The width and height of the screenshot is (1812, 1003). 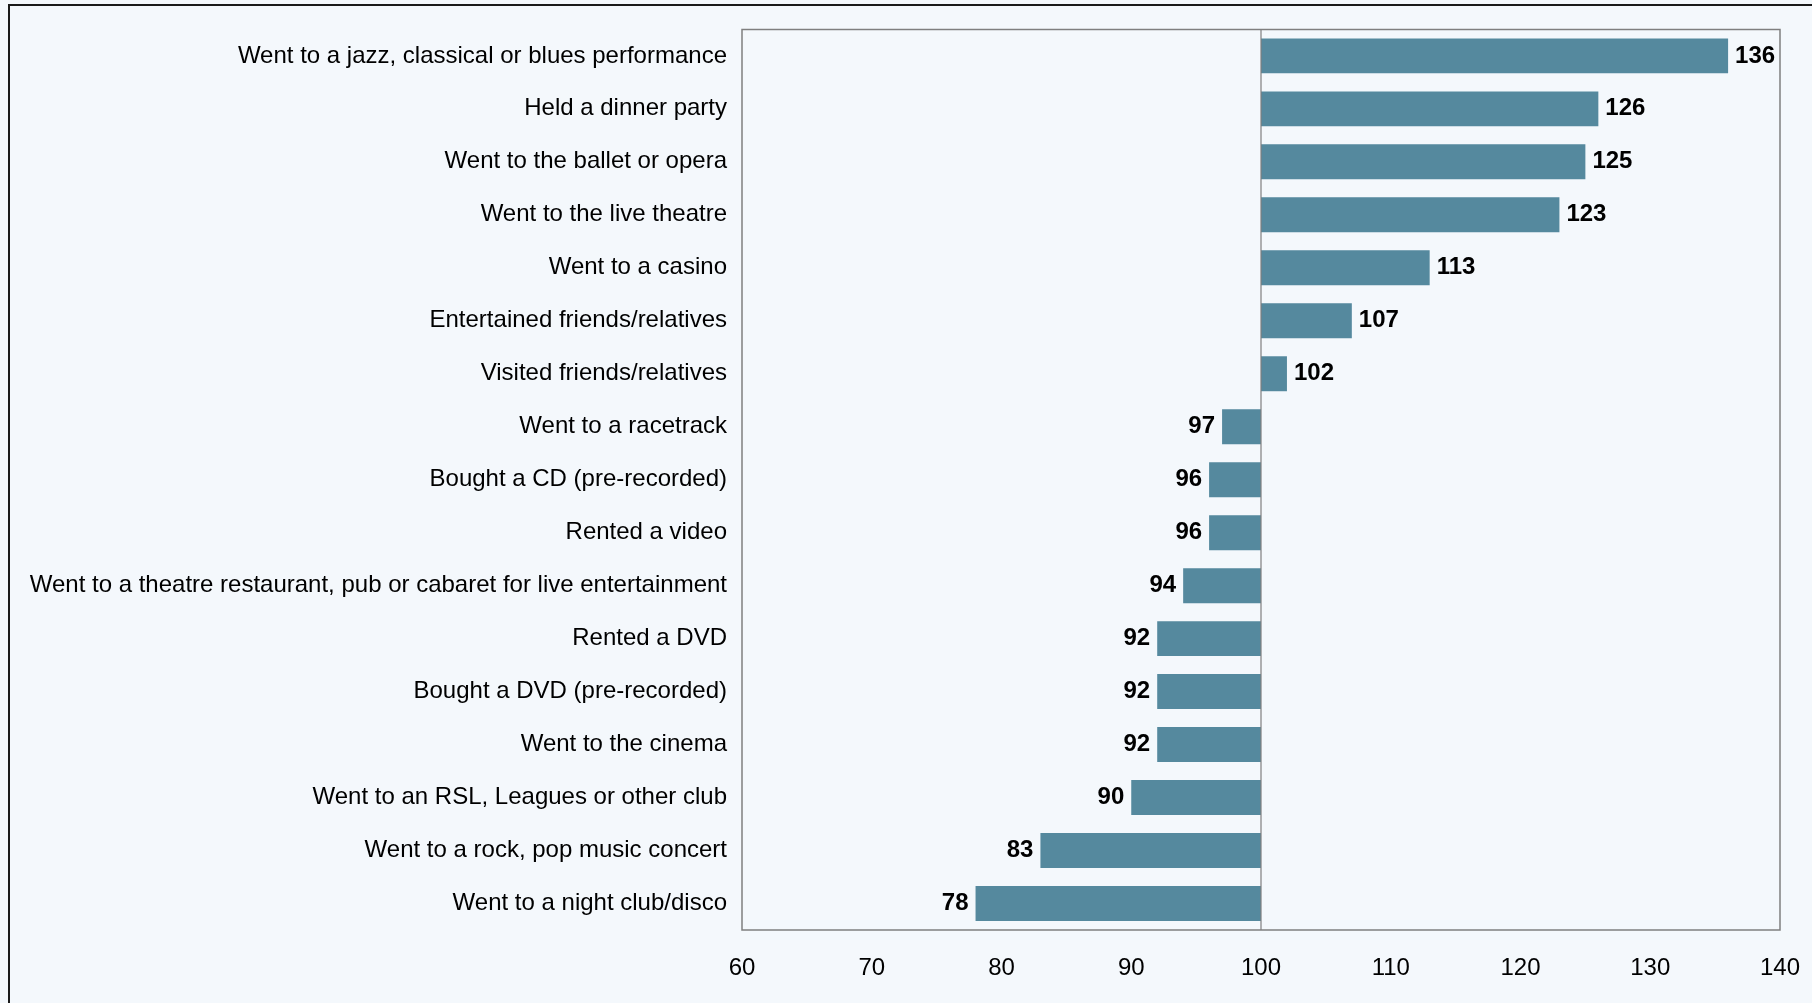 What do you see at coordinates (1650, 967) in the screenshot?
I see `x-tick-label: 130` at bounding box center [1650, 967].